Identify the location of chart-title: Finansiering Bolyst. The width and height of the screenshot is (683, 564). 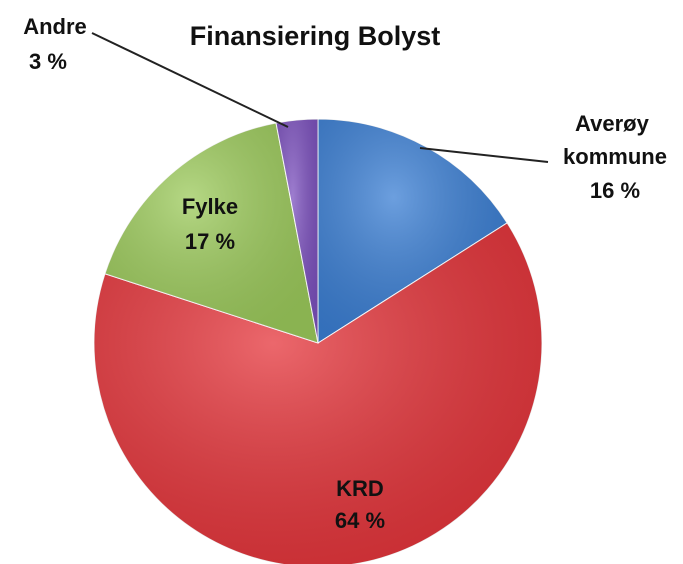
(315, 36).